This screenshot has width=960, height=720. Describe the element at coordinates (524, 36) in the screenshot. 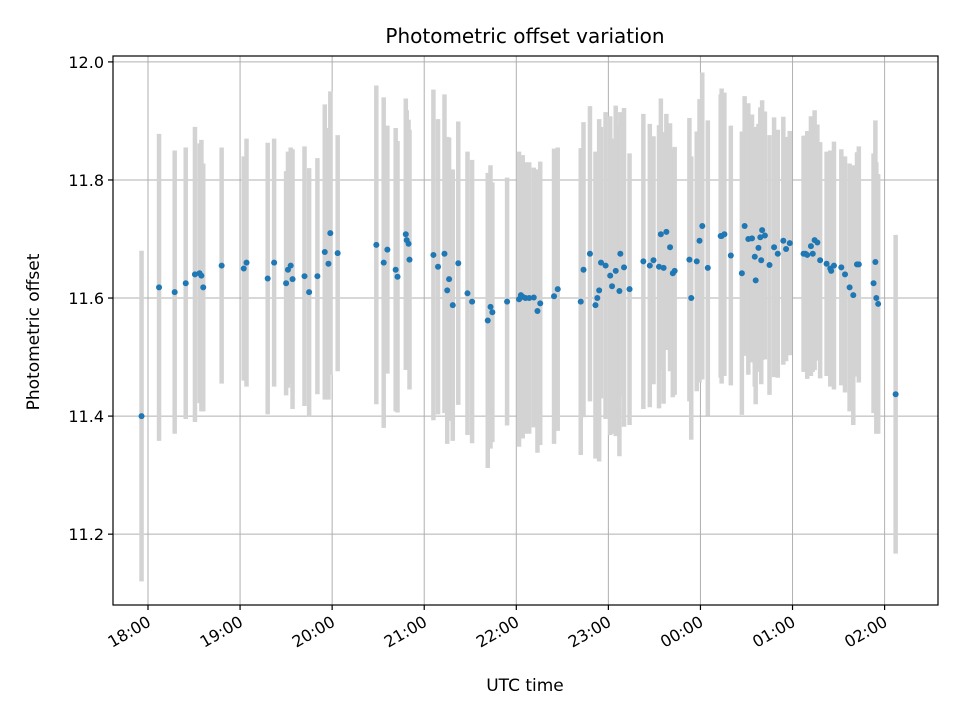

I see `chart-title: Photometric offset variation` at that location.